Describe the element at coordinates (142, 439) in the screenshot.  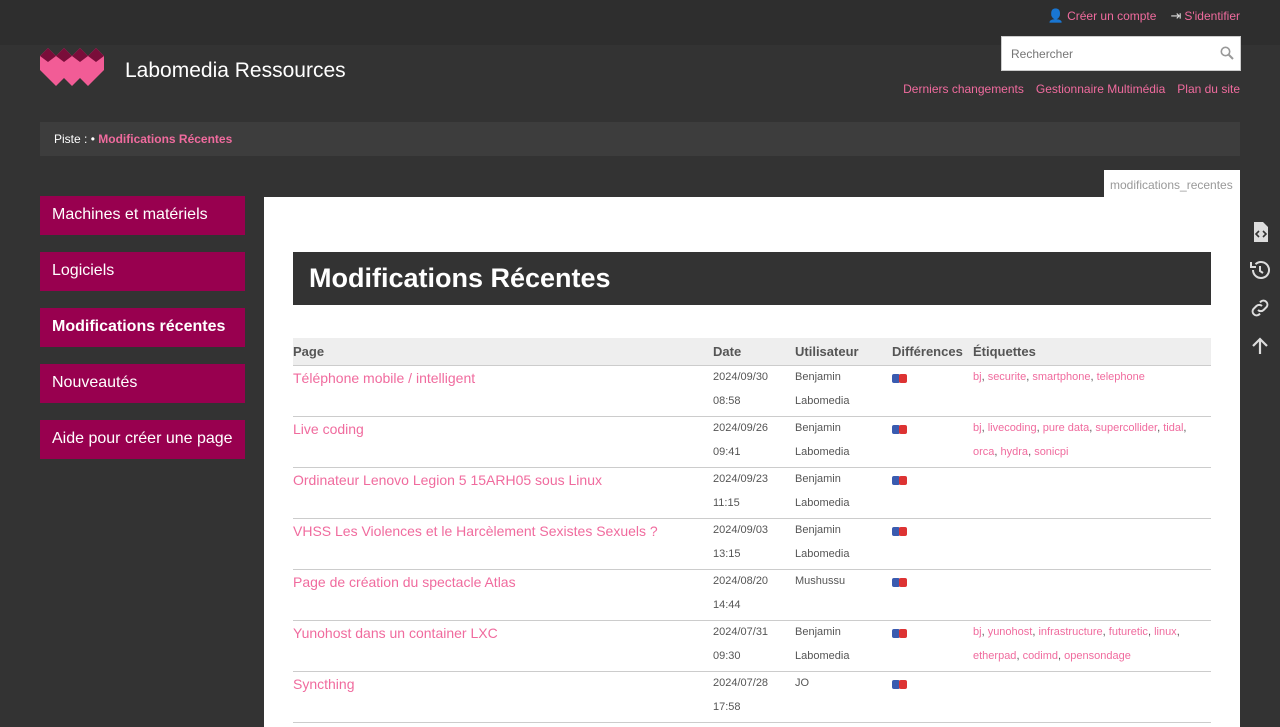
I see `sidebar-item: Aide pour créer une page` at that location.